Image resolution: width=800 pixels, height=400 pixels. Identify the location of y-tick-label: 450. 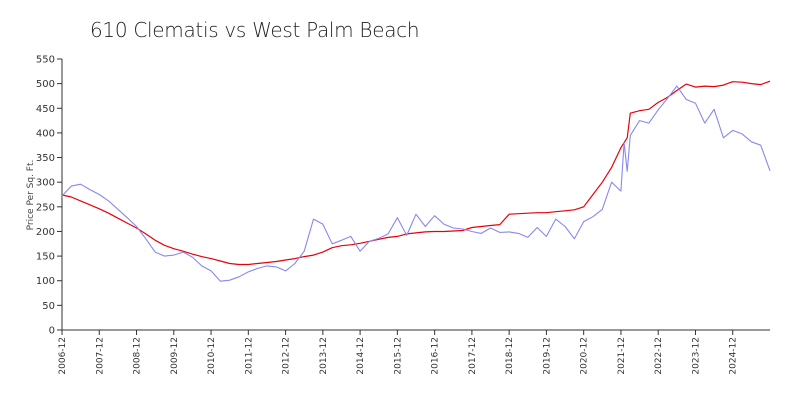
(45, 109).